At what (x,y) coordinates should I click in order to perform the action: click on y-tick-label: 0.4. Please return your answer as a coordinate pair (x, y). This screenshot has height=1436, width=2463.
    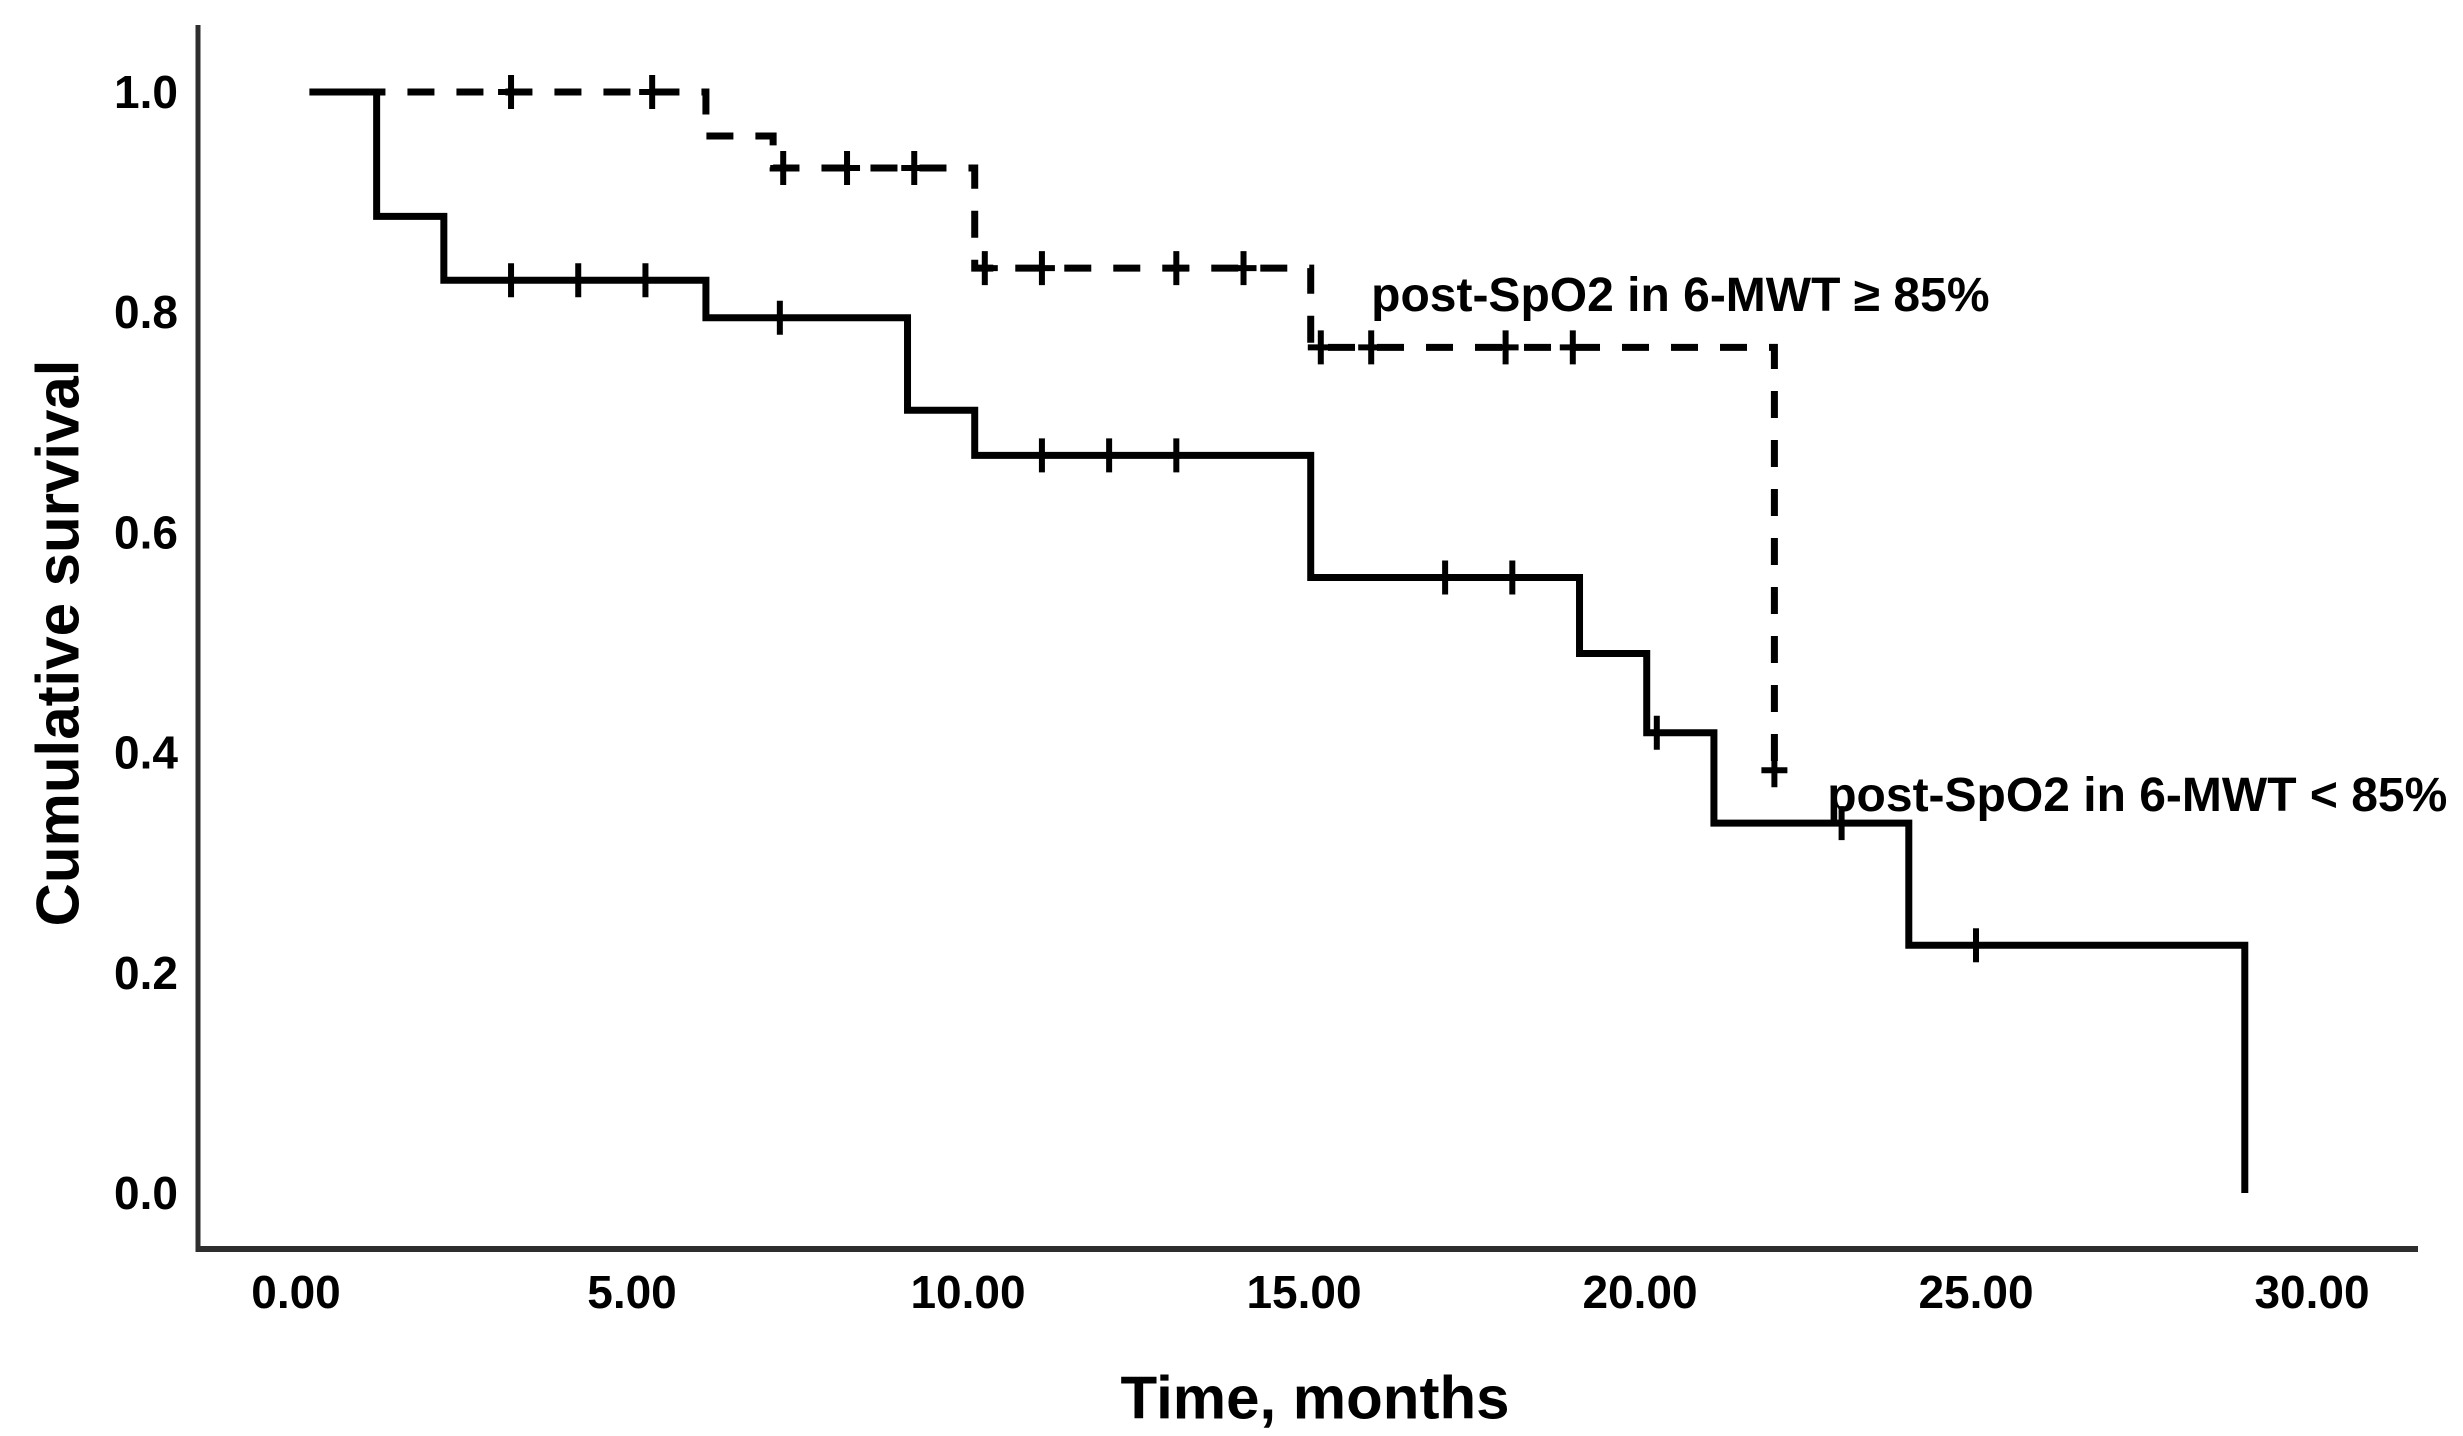
    Looking at the image, I should click on (146, 753).